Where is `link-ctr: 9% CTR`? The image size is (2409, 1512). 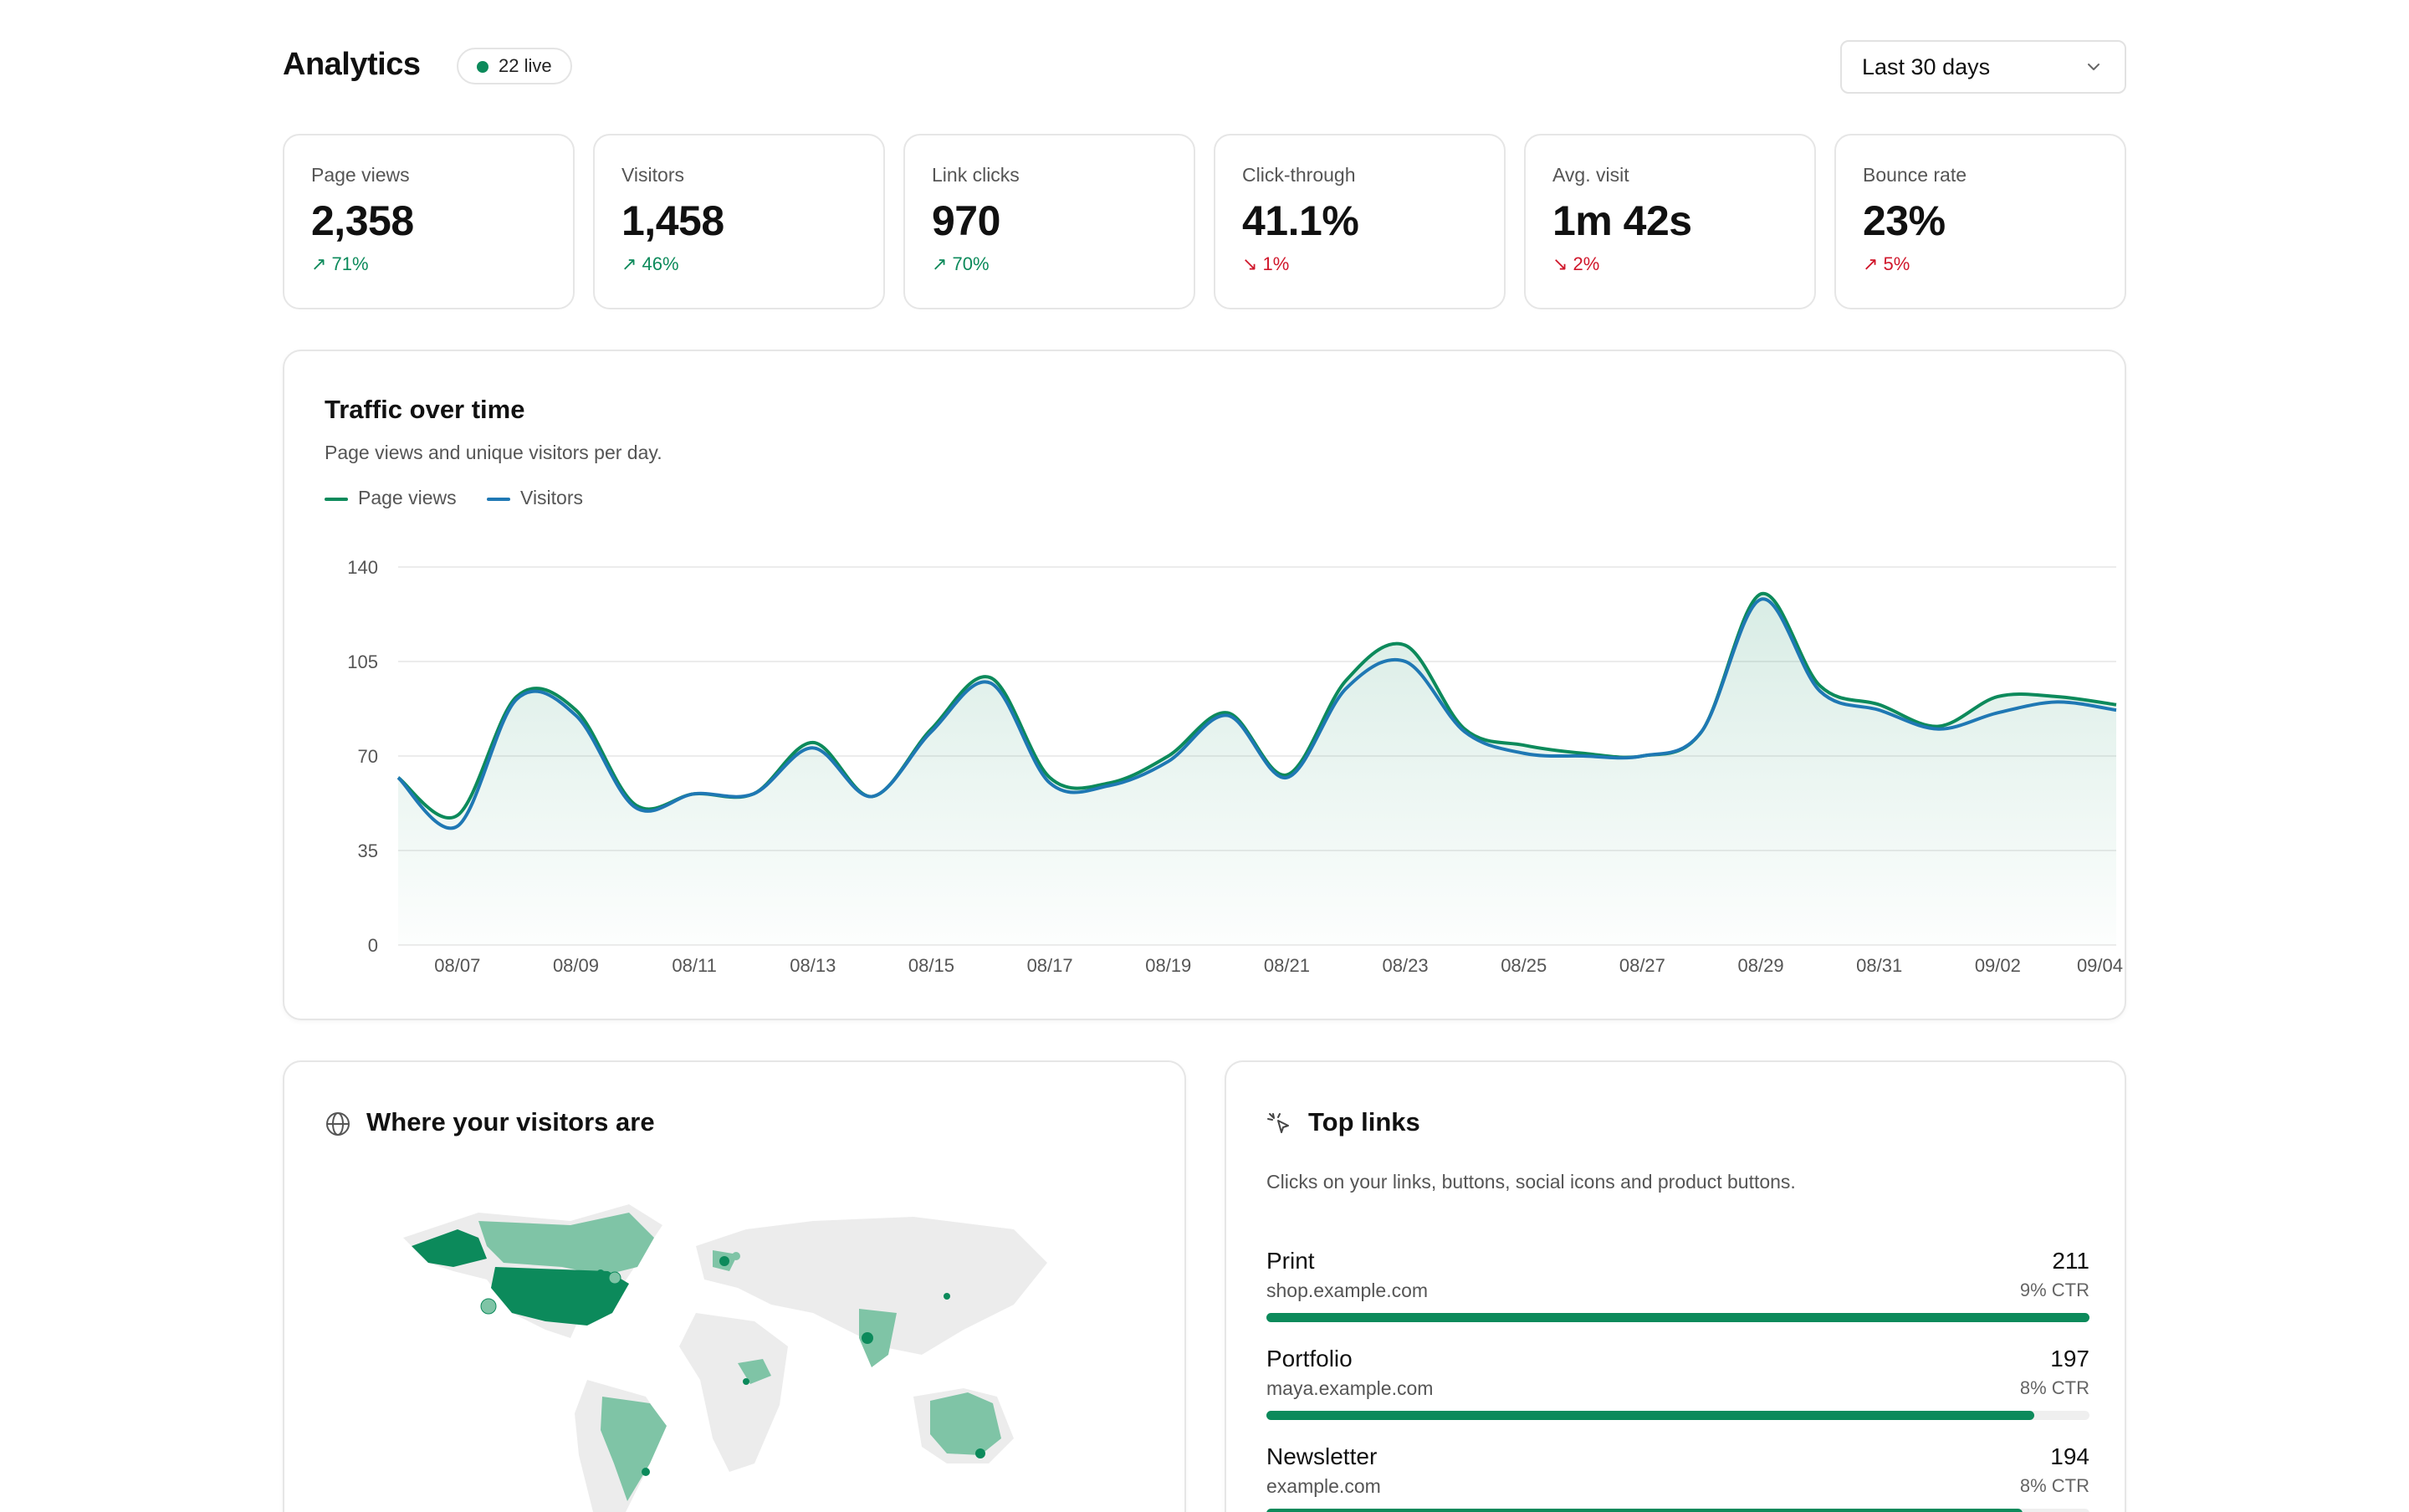 link-ctr: 9% CTR is located at coordinates (2054, 1290).